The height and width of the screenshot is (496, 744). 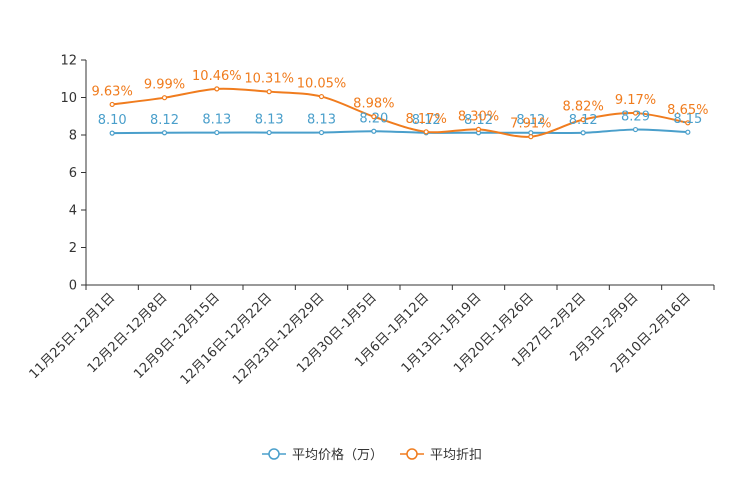 I want to click on data-label-discount: 9.99%, so click(x=164, y=85).